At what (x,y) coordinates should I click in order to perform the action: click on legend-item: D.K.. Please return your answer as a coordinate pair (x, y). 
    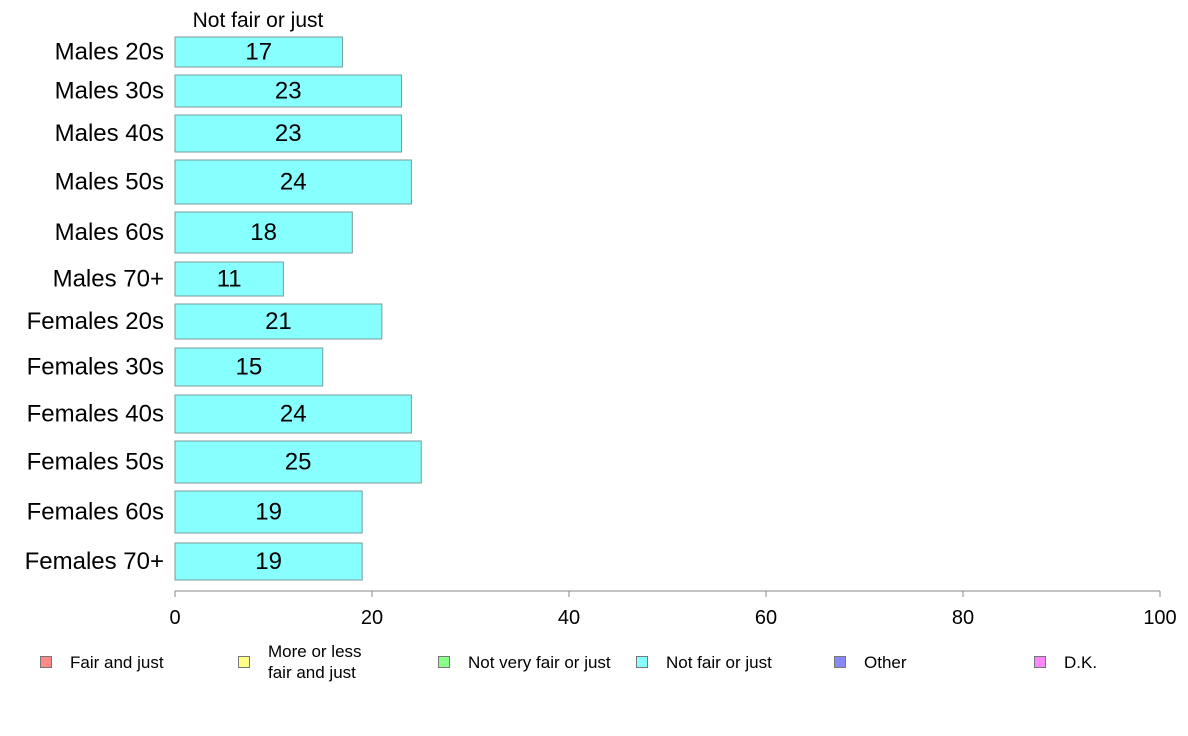
    Looking at the image, I should click on (1065, 662).